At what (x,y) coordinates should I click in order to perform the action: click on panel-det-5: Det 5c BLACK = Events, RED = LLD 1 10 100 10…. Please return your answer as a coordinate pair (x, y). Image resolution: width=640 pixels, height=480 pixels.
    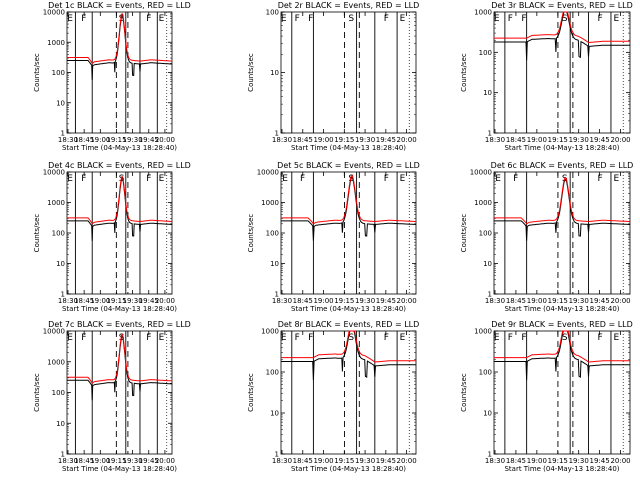
    Looking at the image, I should click on (333, 237).